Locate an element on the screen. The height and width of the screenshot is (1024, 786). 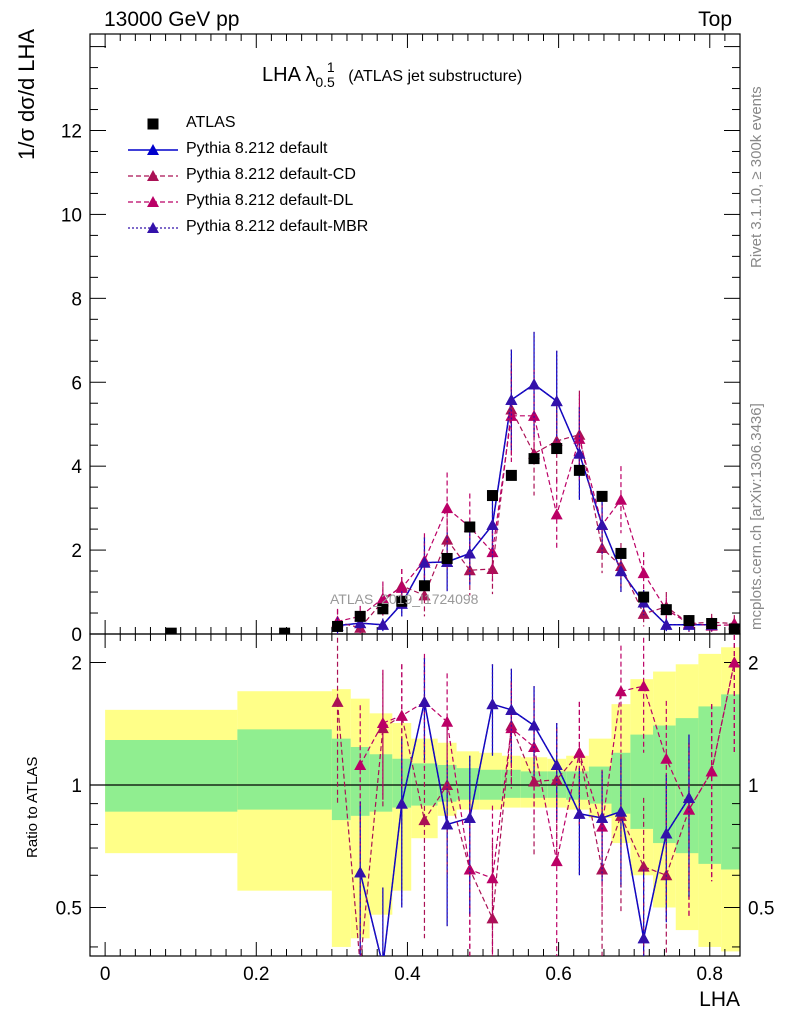
x-tick-label: 0.8 is located at coordinates (710, 974).